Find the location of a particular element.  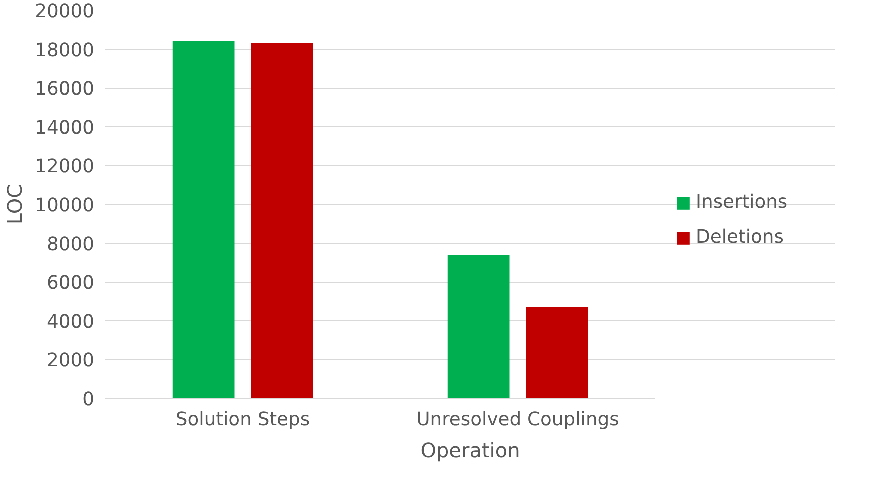

x-tick-label: Unresolved Couplings is located at coordinates (518, 420).